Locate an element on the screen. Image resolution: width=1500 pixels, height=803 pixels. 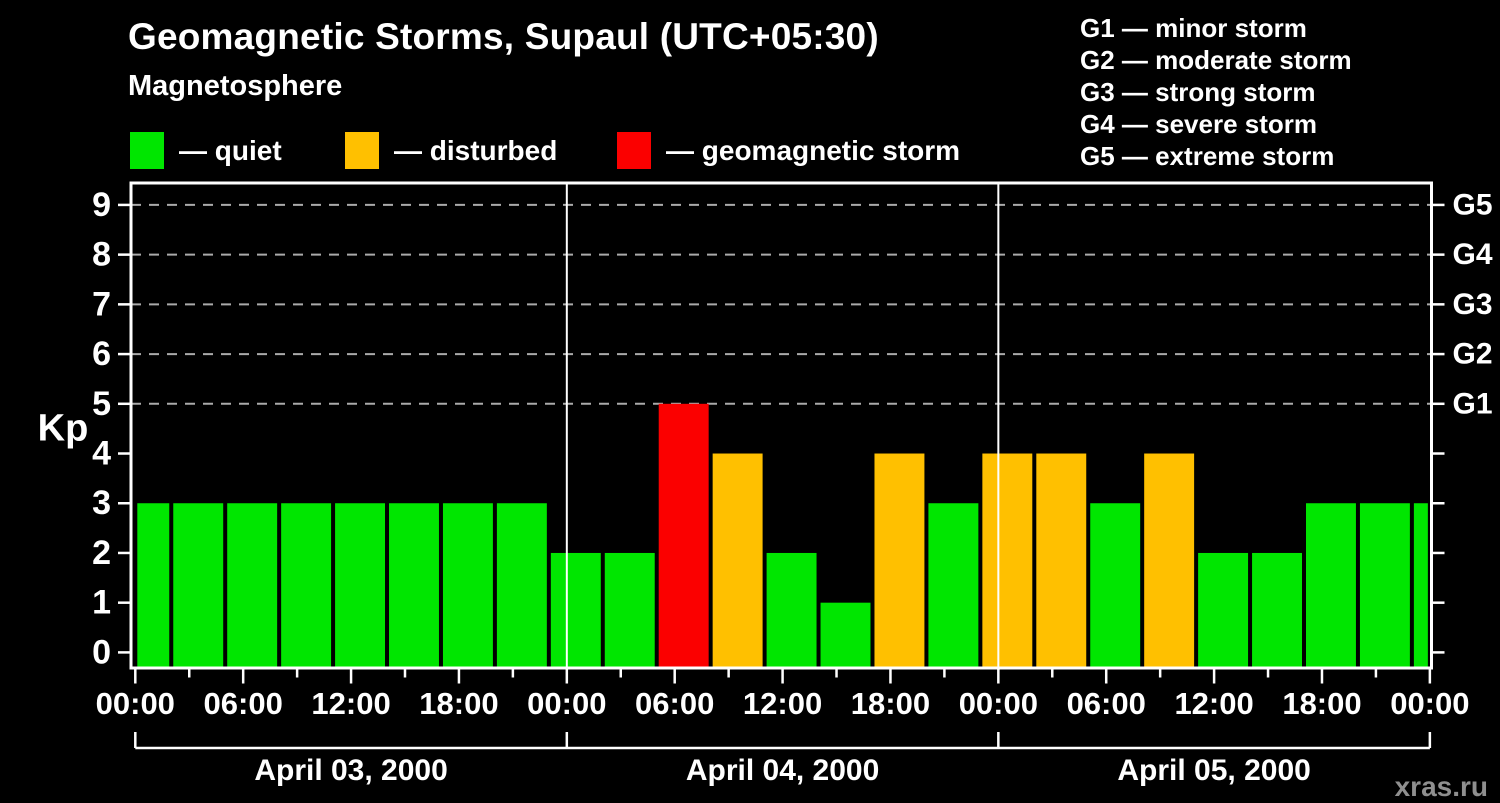
g1-legend-line: G1 — minor storm is located at coordinates (1193, 28).